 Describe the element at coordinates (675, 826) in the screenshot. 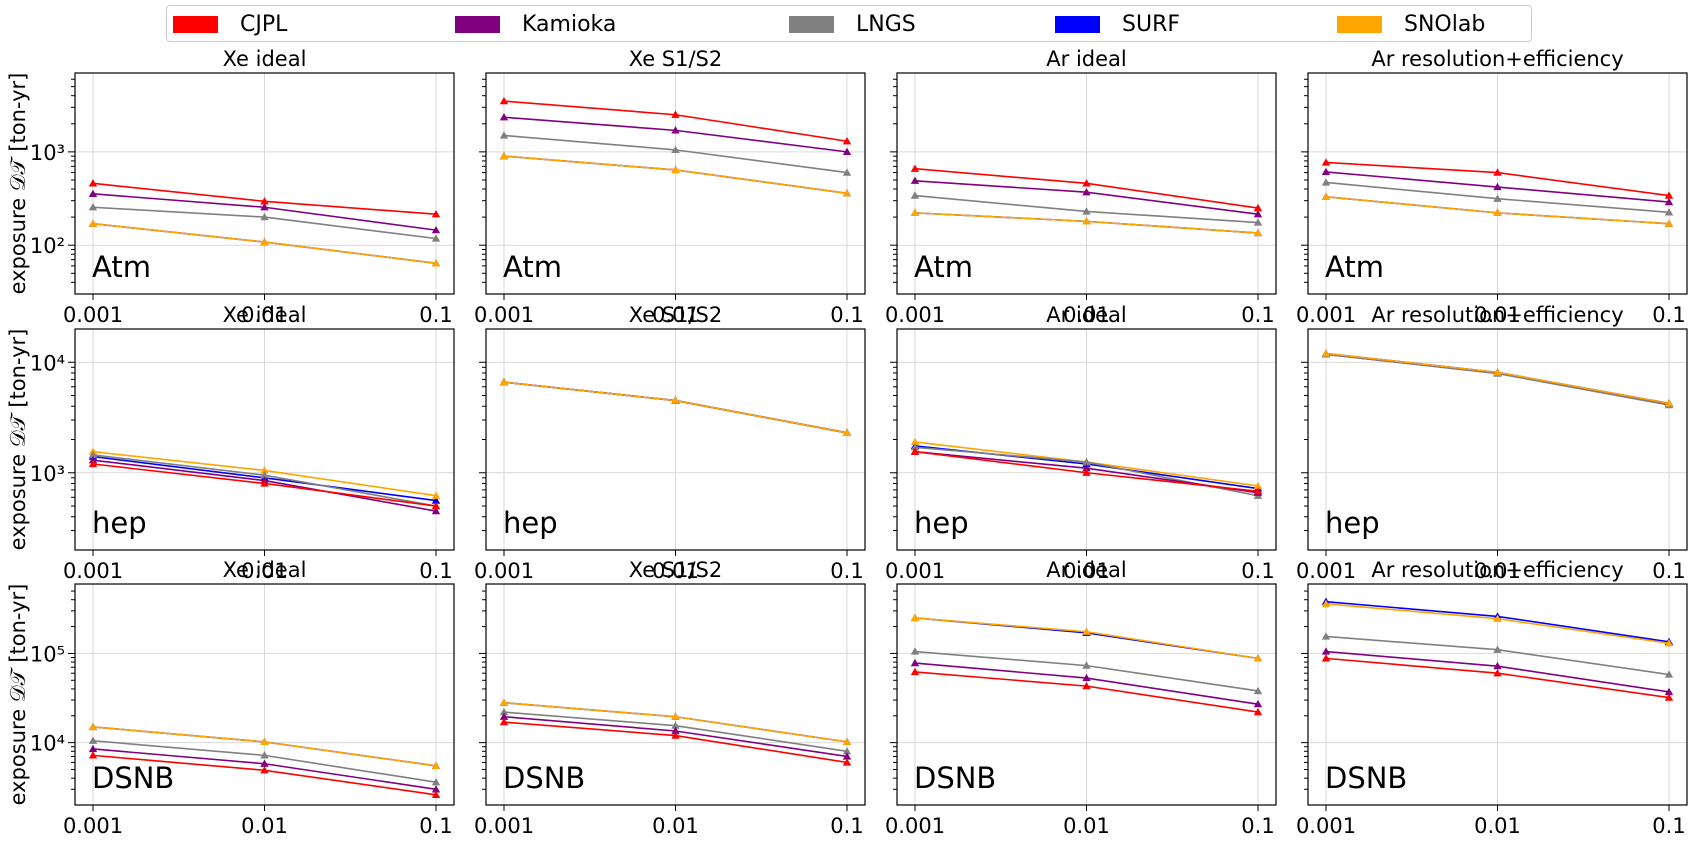

I see `panel-2-1-xtick-label-1: 0.01` at that location.